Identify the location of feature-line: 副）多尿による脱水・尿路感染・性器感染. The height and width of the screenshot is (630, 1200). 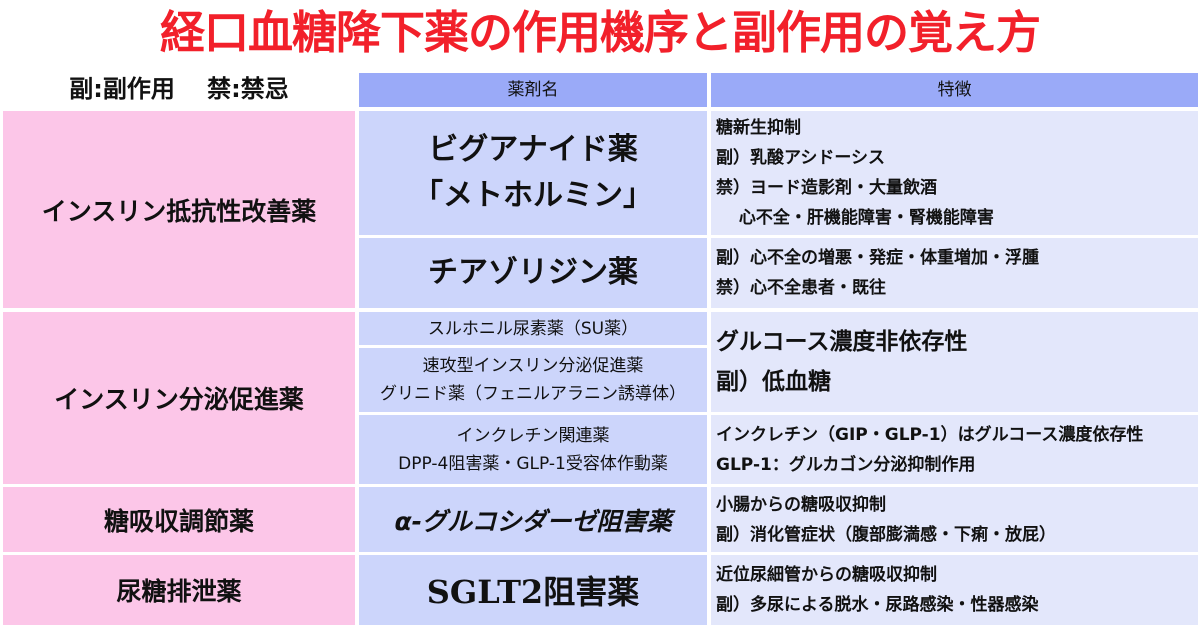
(877, 605).